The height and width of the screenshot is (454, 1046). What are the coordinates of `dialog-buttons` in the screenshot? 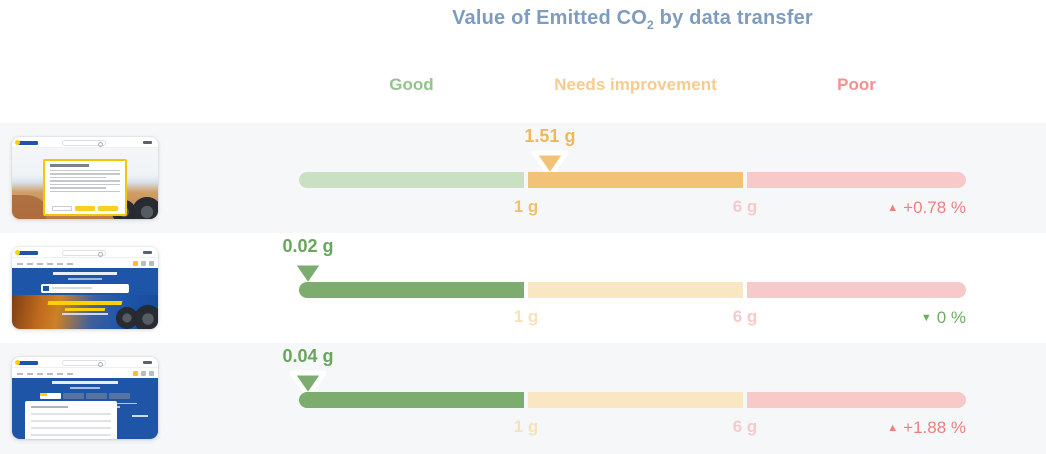 It's located at (85, 208).